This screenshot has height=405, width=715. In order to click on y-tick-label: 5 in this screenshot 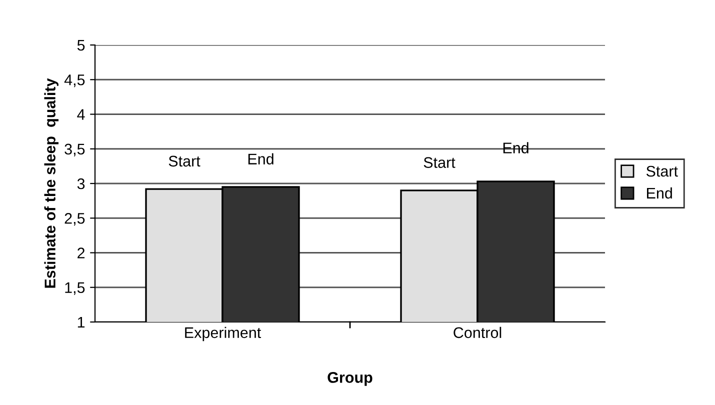, I will do `click(81, 45)`.